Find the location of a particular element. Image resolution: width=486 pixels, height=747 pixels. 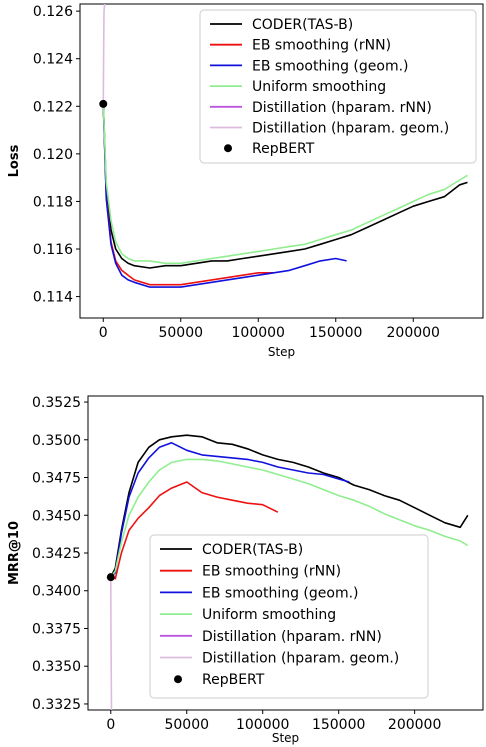

y-tick-label: 0.3350 is located at coordinates (56, 667).